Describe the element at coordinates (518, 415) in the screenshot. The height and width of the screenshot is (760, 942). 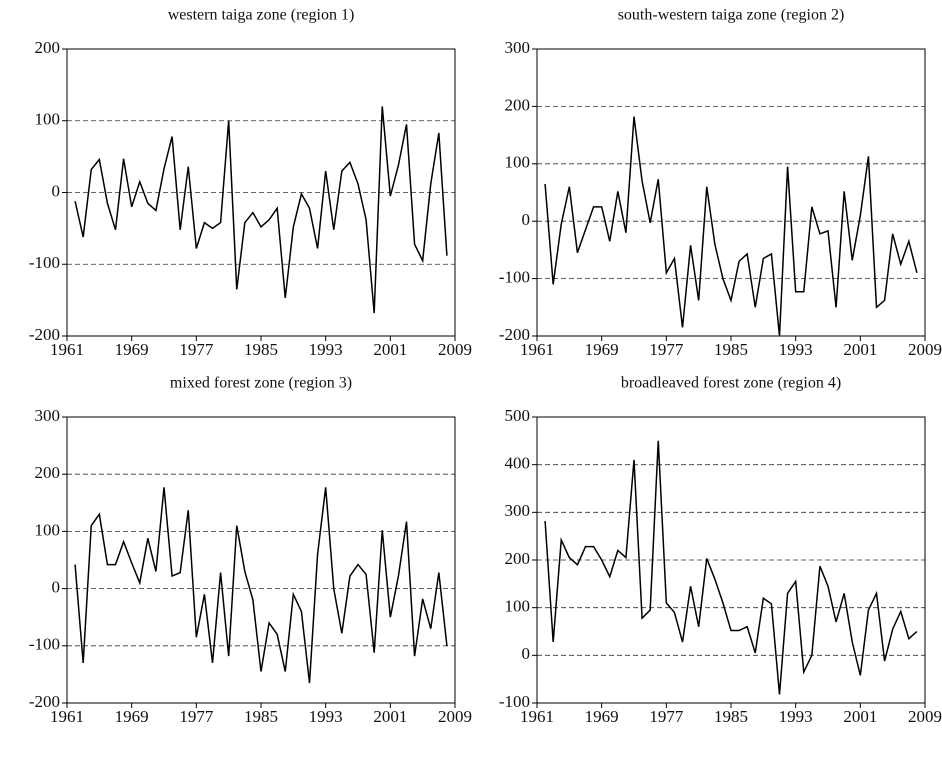
I see `y-tick-label: 500` at that location.